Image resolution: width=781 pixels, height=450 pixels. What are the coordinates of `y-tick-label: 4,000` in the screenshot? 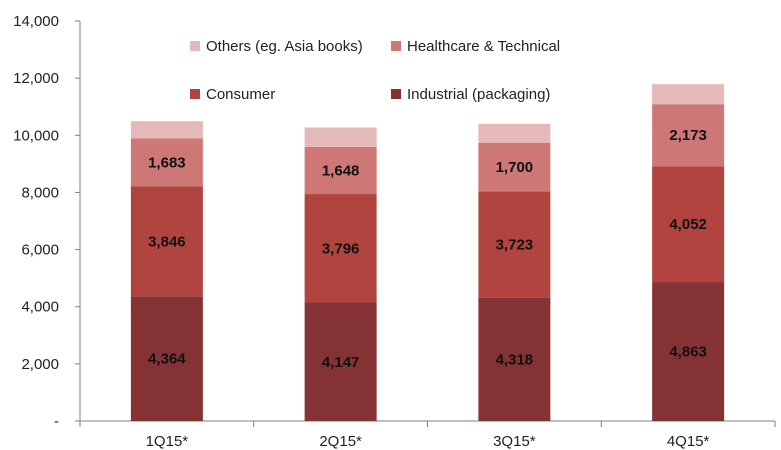 It's located at (40, 307).